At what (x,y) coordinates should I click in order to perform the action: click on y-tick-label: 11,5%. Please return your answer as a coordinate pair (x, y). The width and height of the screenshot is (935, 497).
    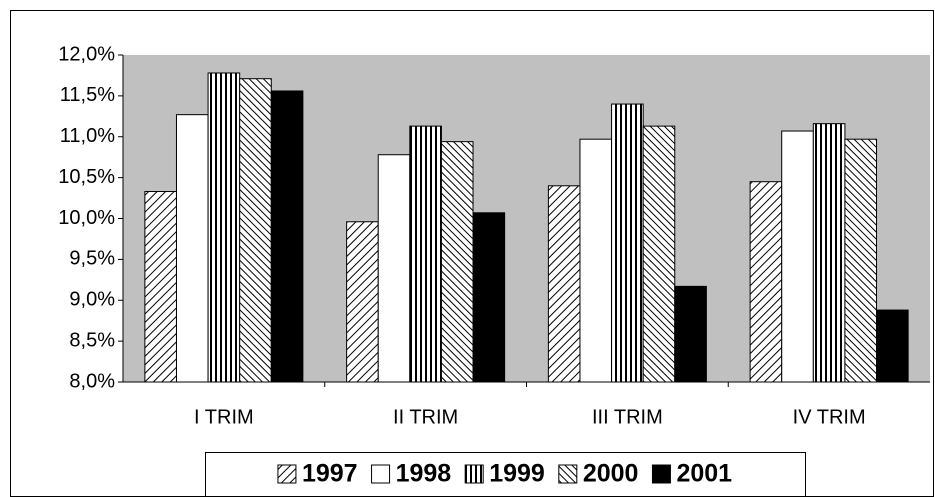
    Looking at the image, I should click on (87, 95).